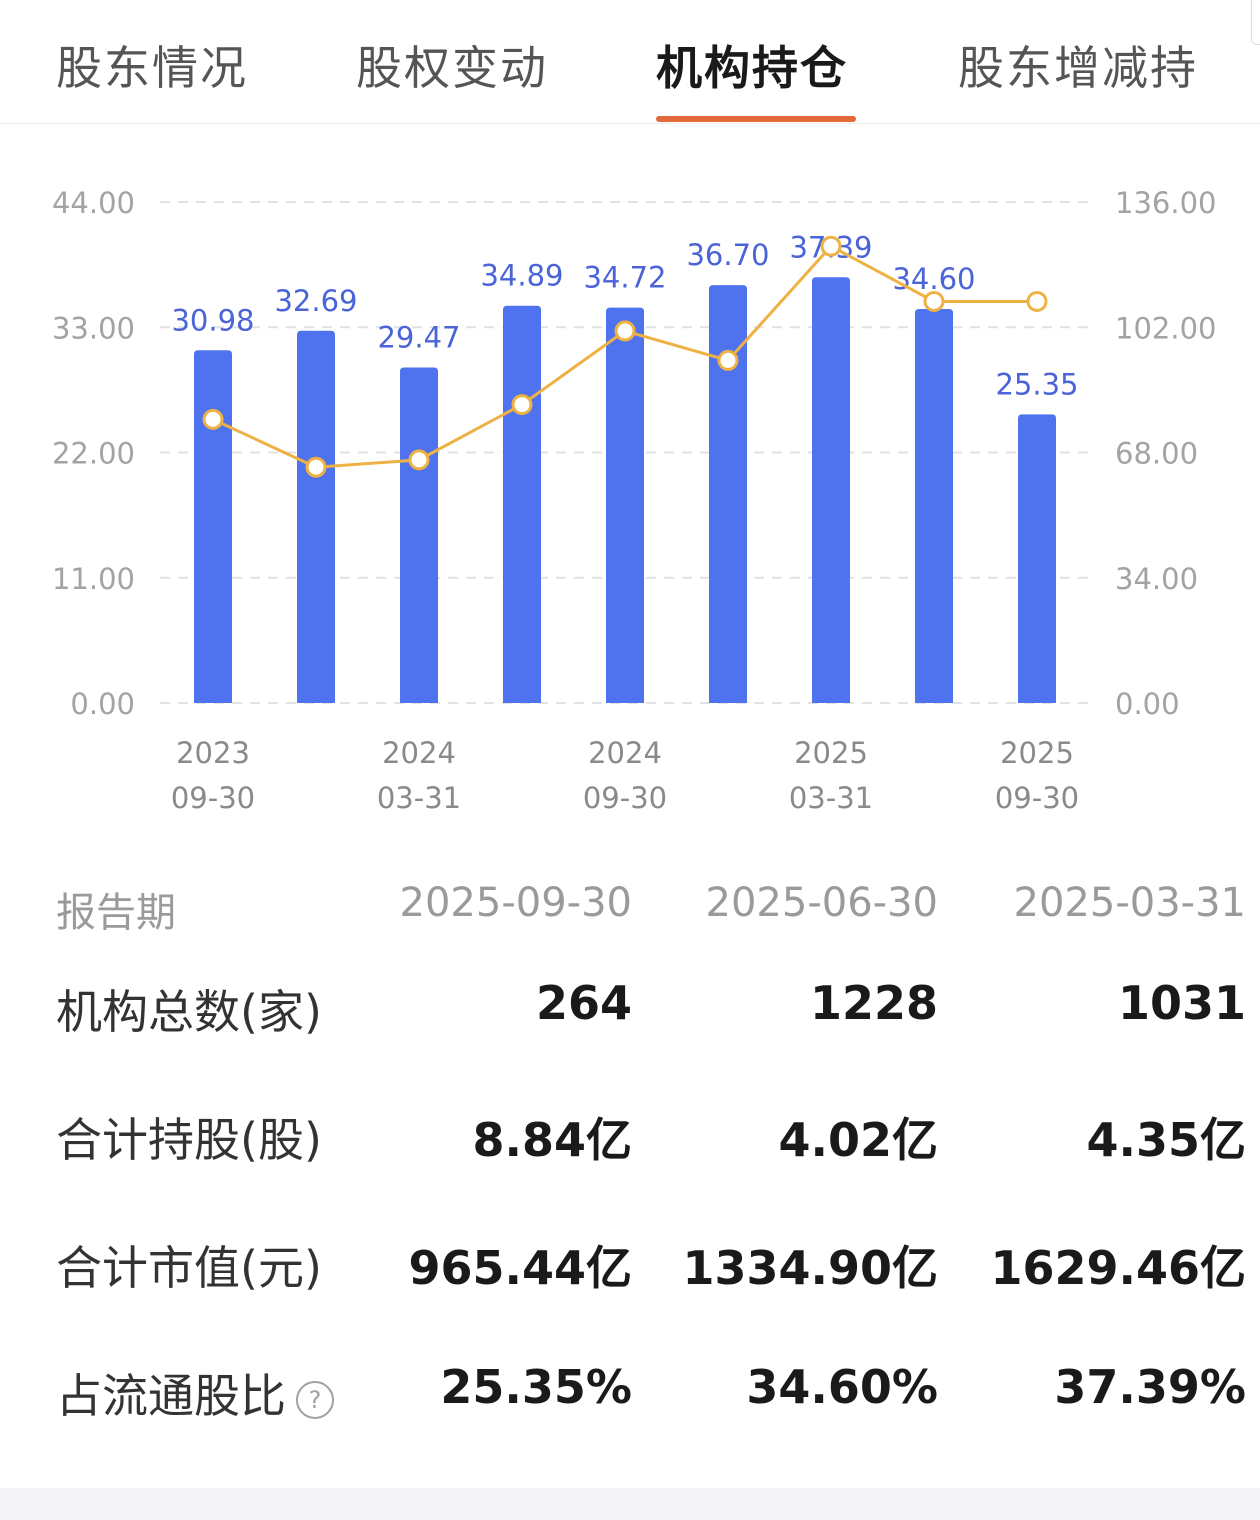 This screenshot has height=1520, width=1260. I want to click on header-col: 2025-09-30, so click(515, 903).